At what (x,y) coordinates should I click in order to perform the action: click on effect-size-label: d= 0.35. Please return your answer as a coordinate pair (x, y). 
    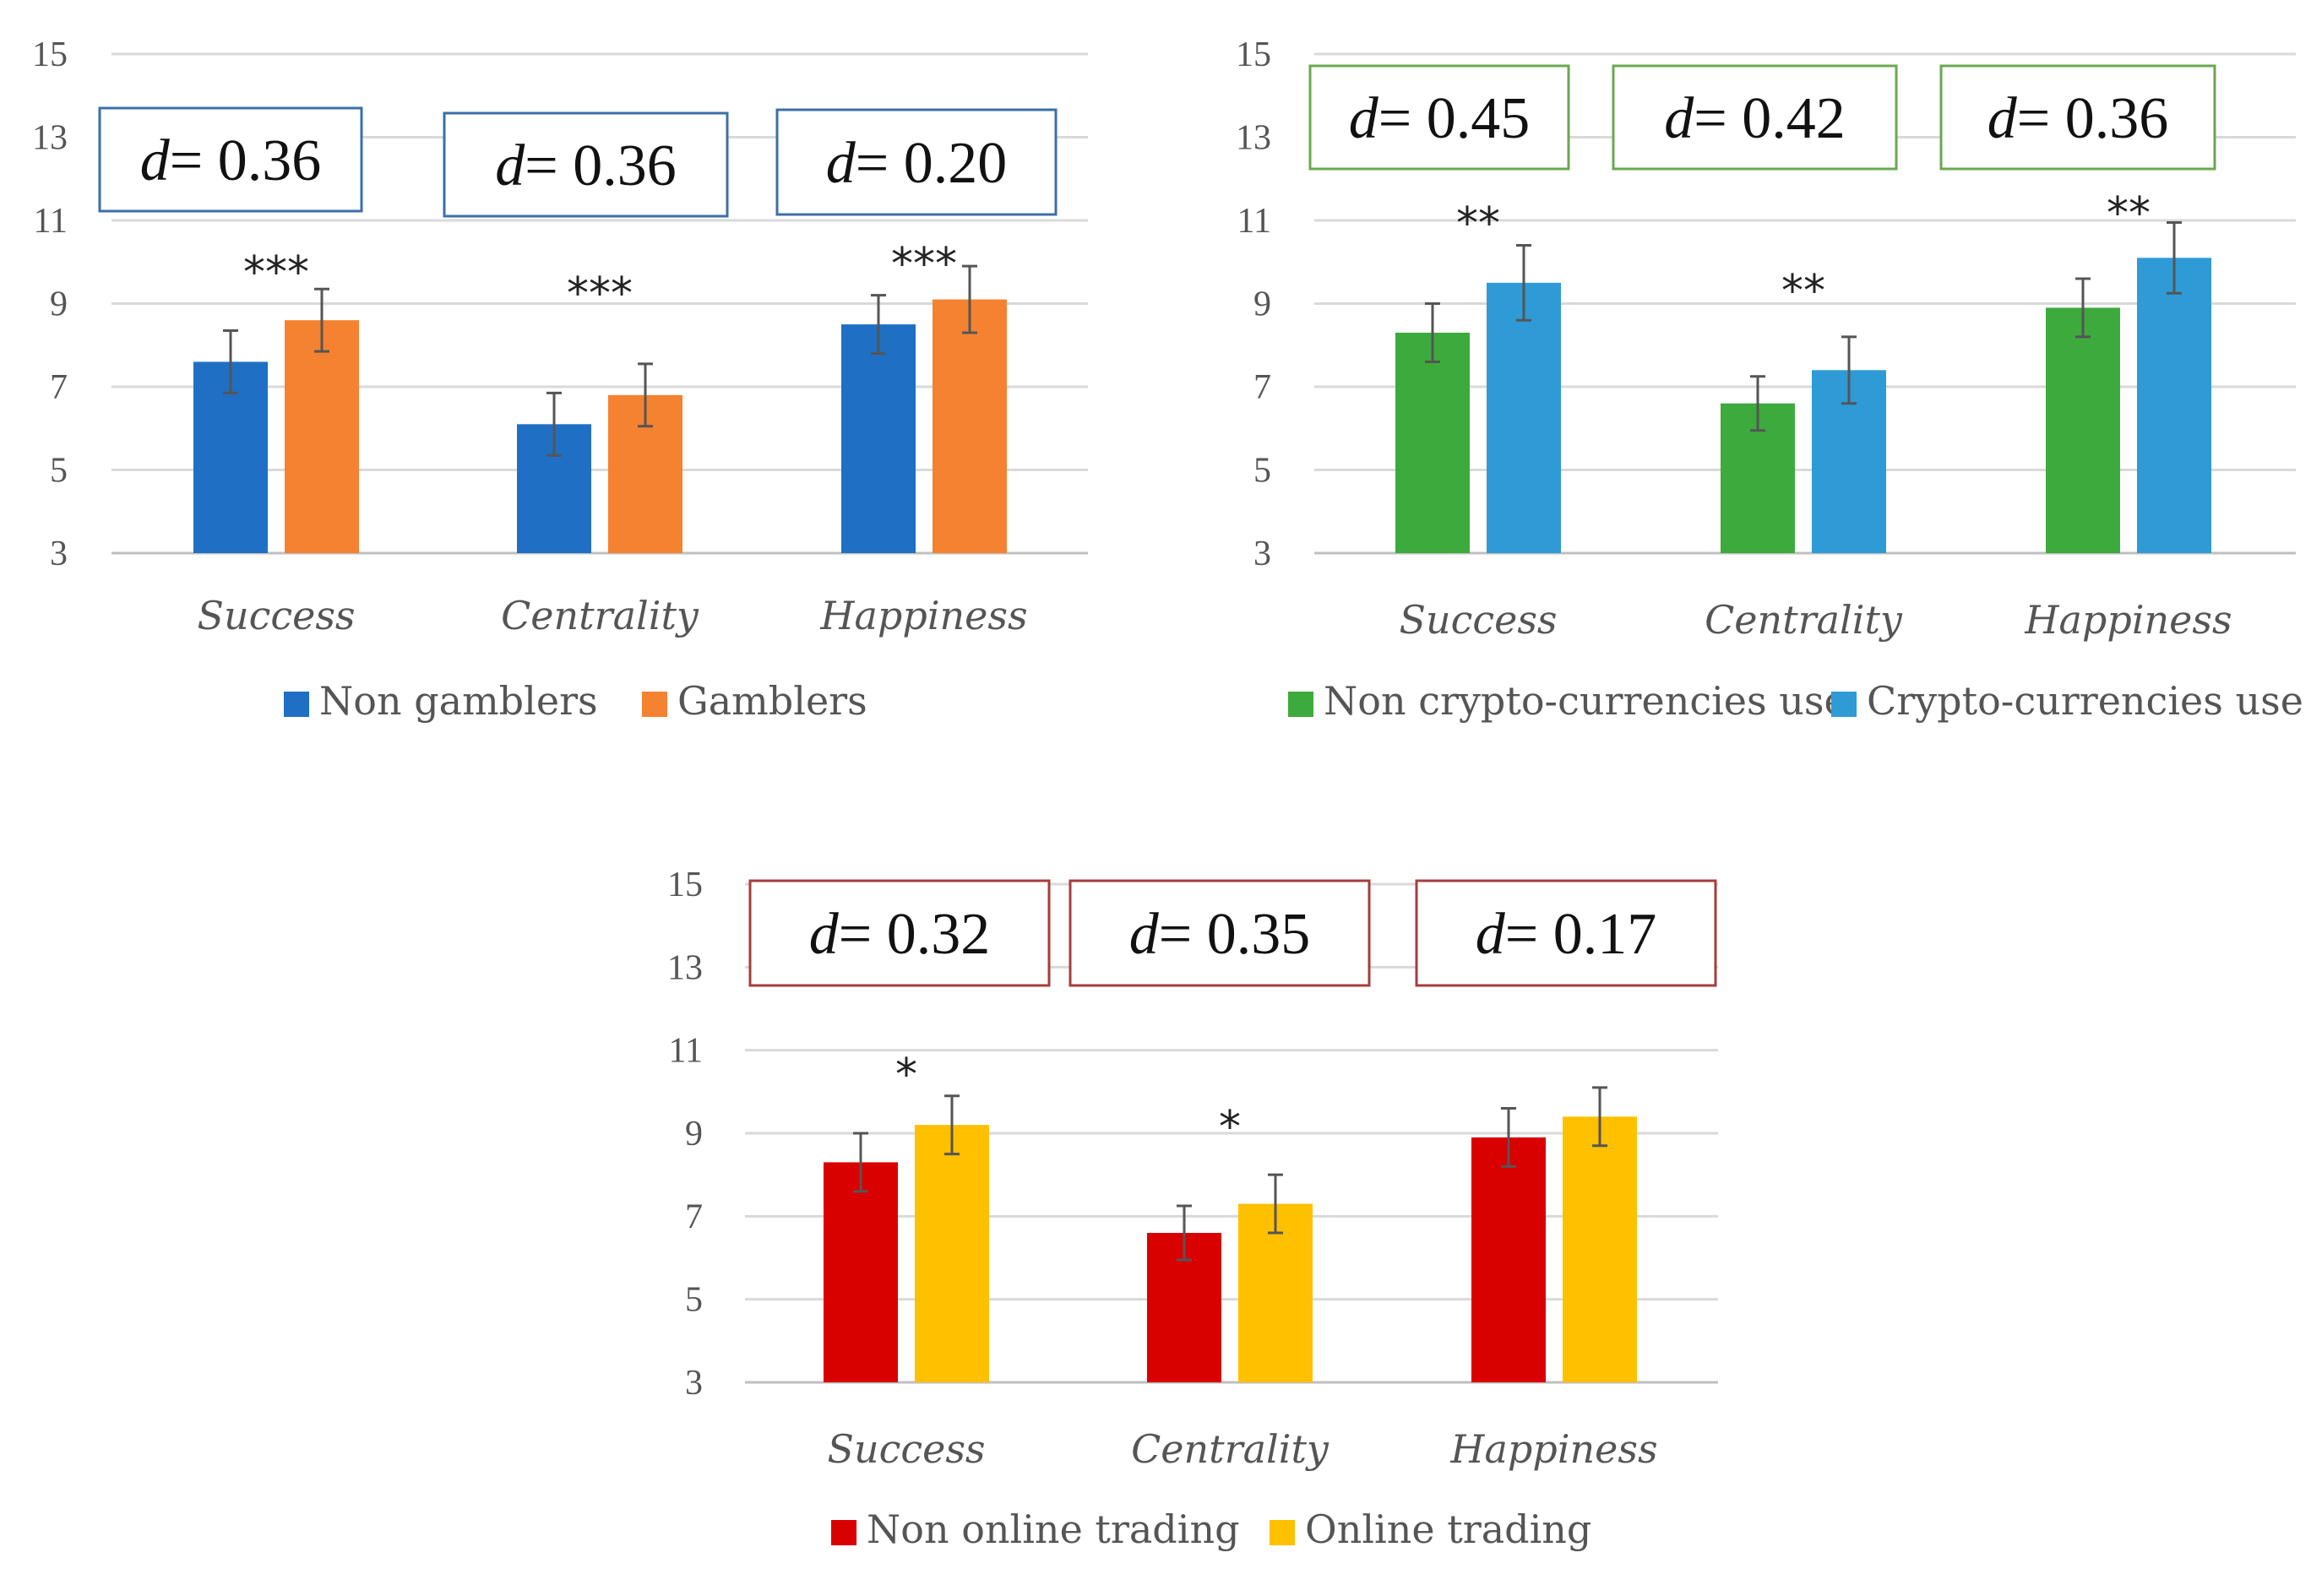
    Looking at the image, I should click on (1220, 934).